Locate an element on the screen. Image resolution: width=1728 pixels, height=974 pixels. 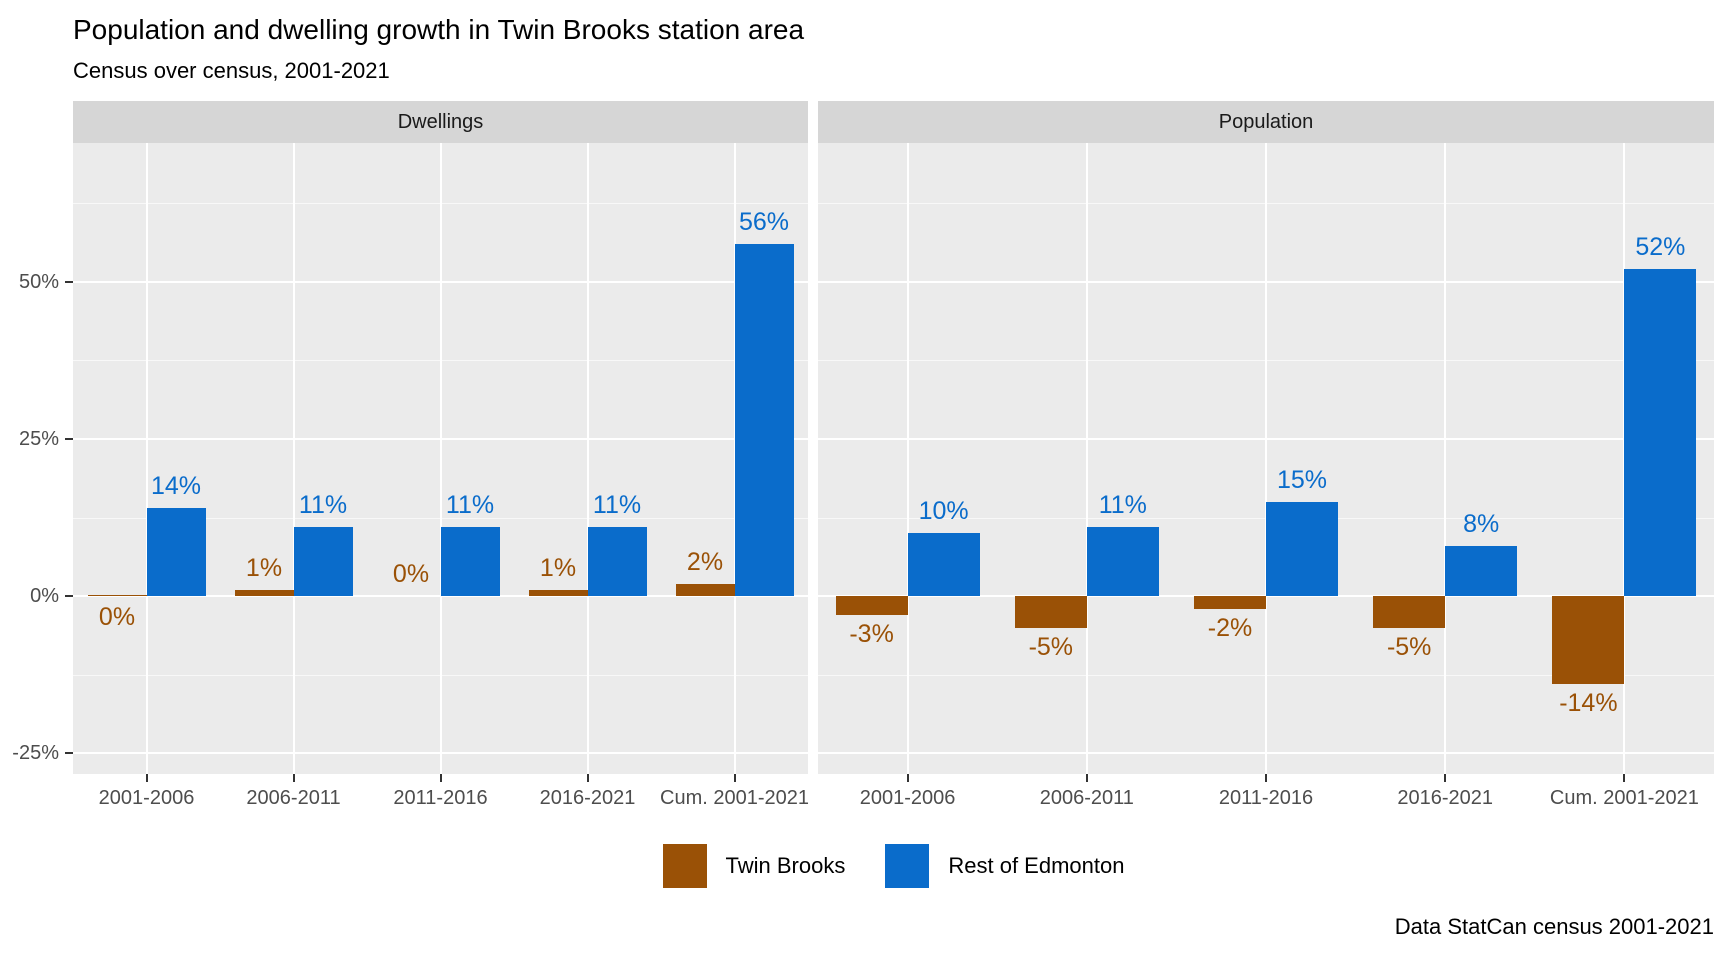
bar-value-label: 52% is located at coordinates (1660, 247).